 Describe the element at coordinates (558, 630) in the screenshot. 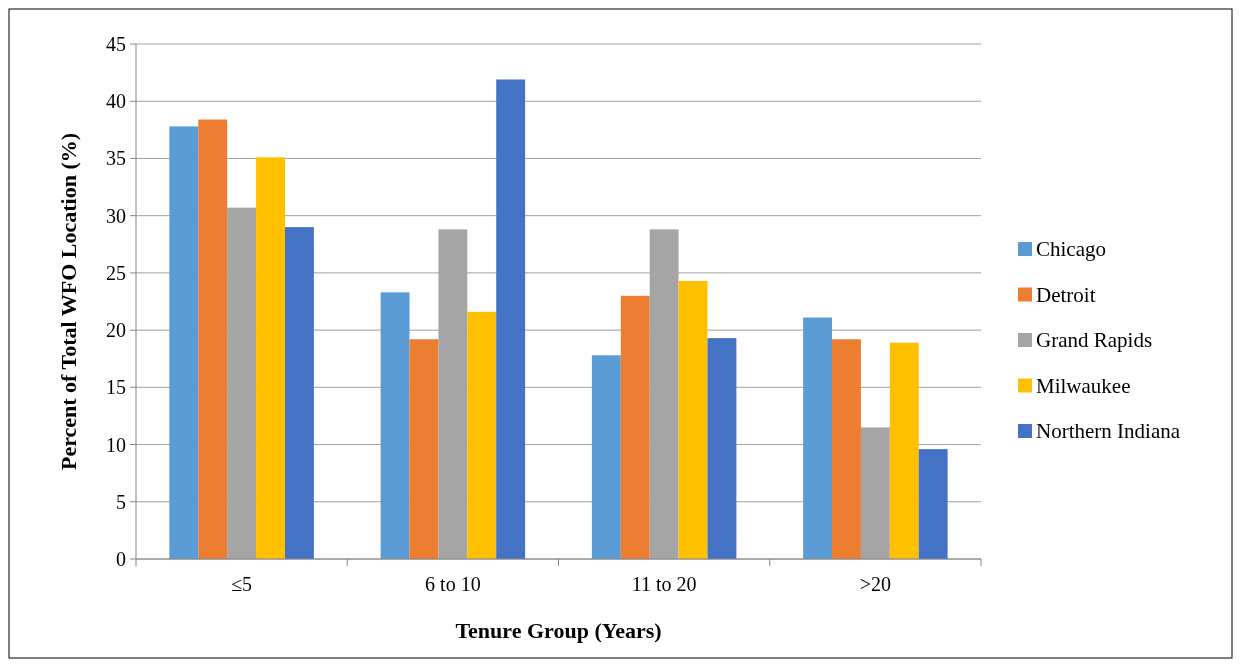

I see `x-axis-title: Tenure Group (Years)` at that location.